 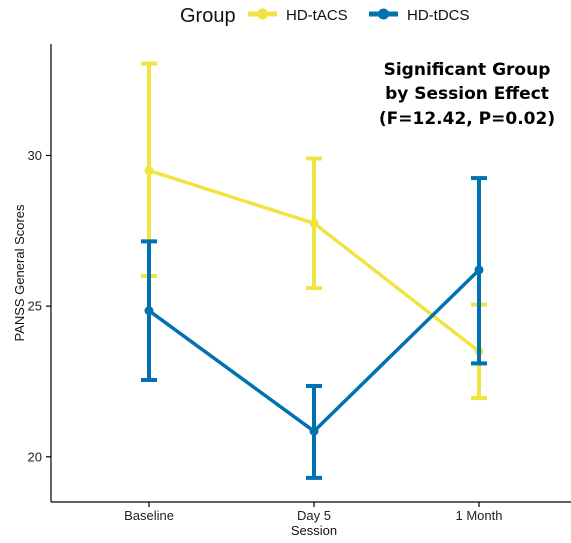 What do you see at coordinates (19, 273) in the screenshot?
I see `y-axis-title: PANSS General Scores` at bounding box center [19, 273].